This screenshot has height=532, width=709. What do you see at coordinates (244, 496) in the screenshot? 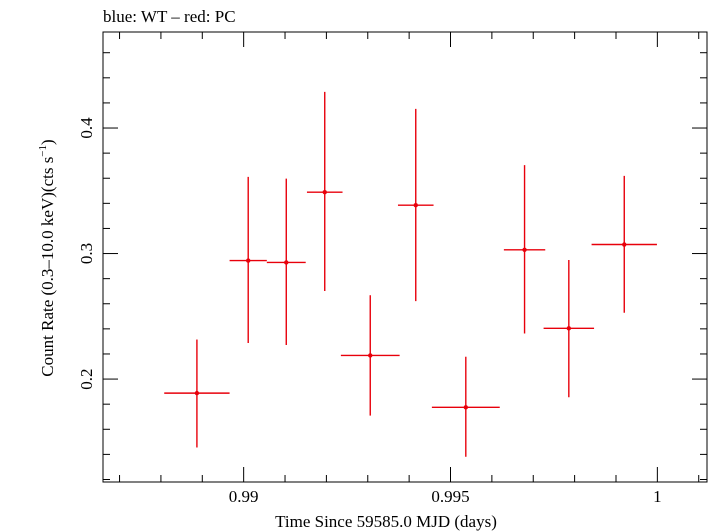
I see `x-tick-label: 0.99` at bounding box center [244, 496].